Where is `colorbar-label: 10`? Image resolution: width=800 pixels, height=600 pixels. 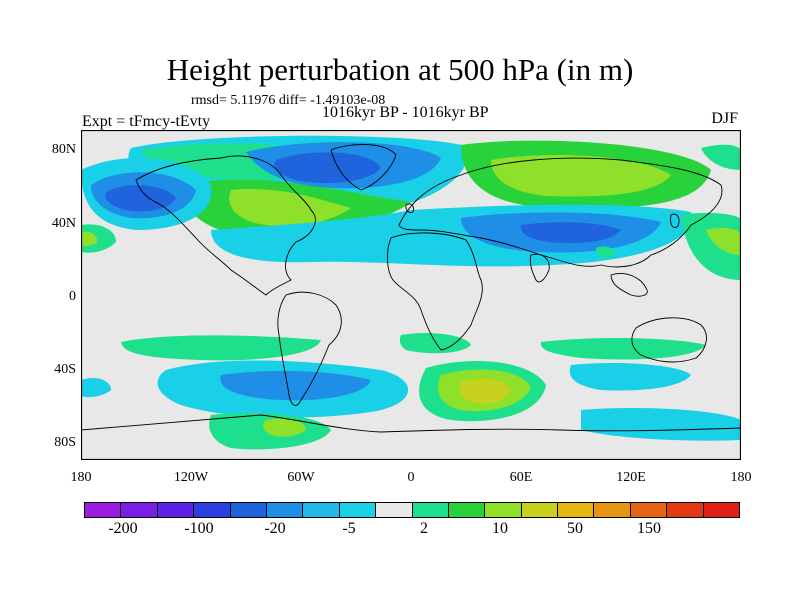
colorbar-label: 10 is located at coordinates (500, 528).